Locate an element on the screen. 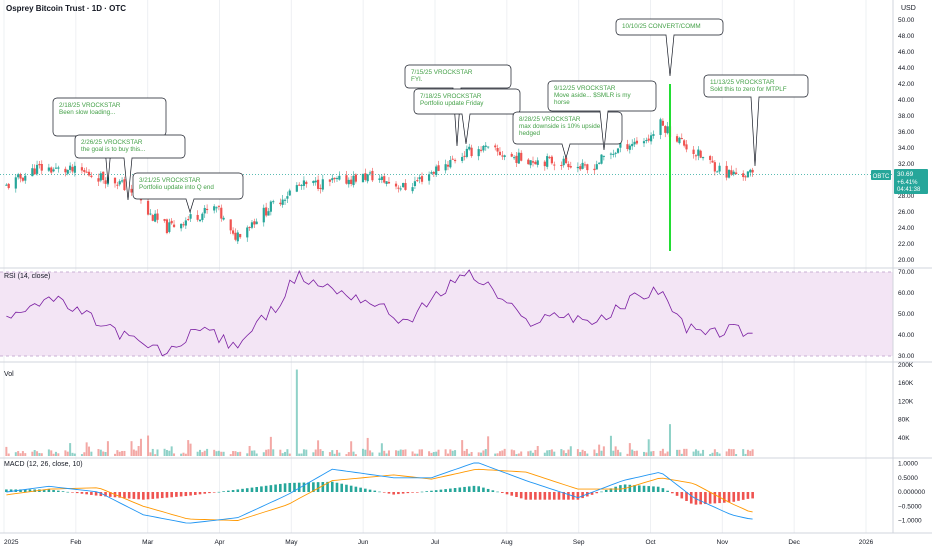  rsi-label: RSI (14, close) is located at coordinates (27, 276).